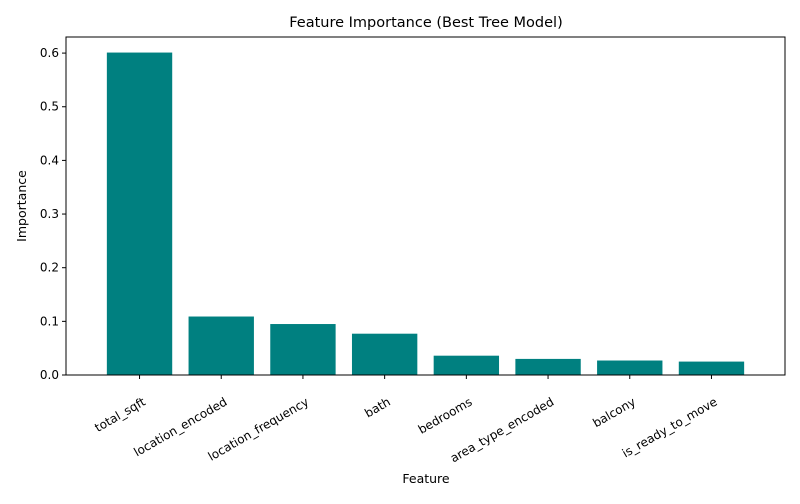 The image size is (800, 504). What do you see at coordinates (139, 214) in the screenshot?
I see `bar-total-sqft` at bounding box center [139, 214].